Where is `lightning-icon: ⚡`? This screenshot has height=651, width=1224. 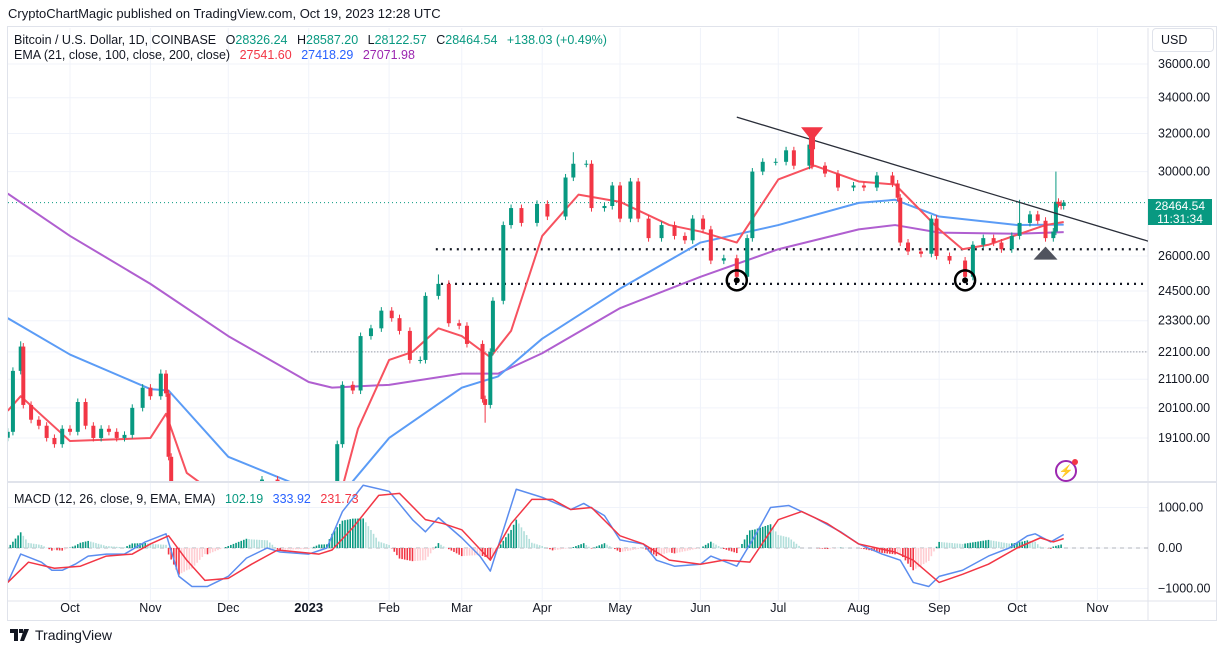
lightning-icon: ⚡ is located at coordinates (1066, 470).